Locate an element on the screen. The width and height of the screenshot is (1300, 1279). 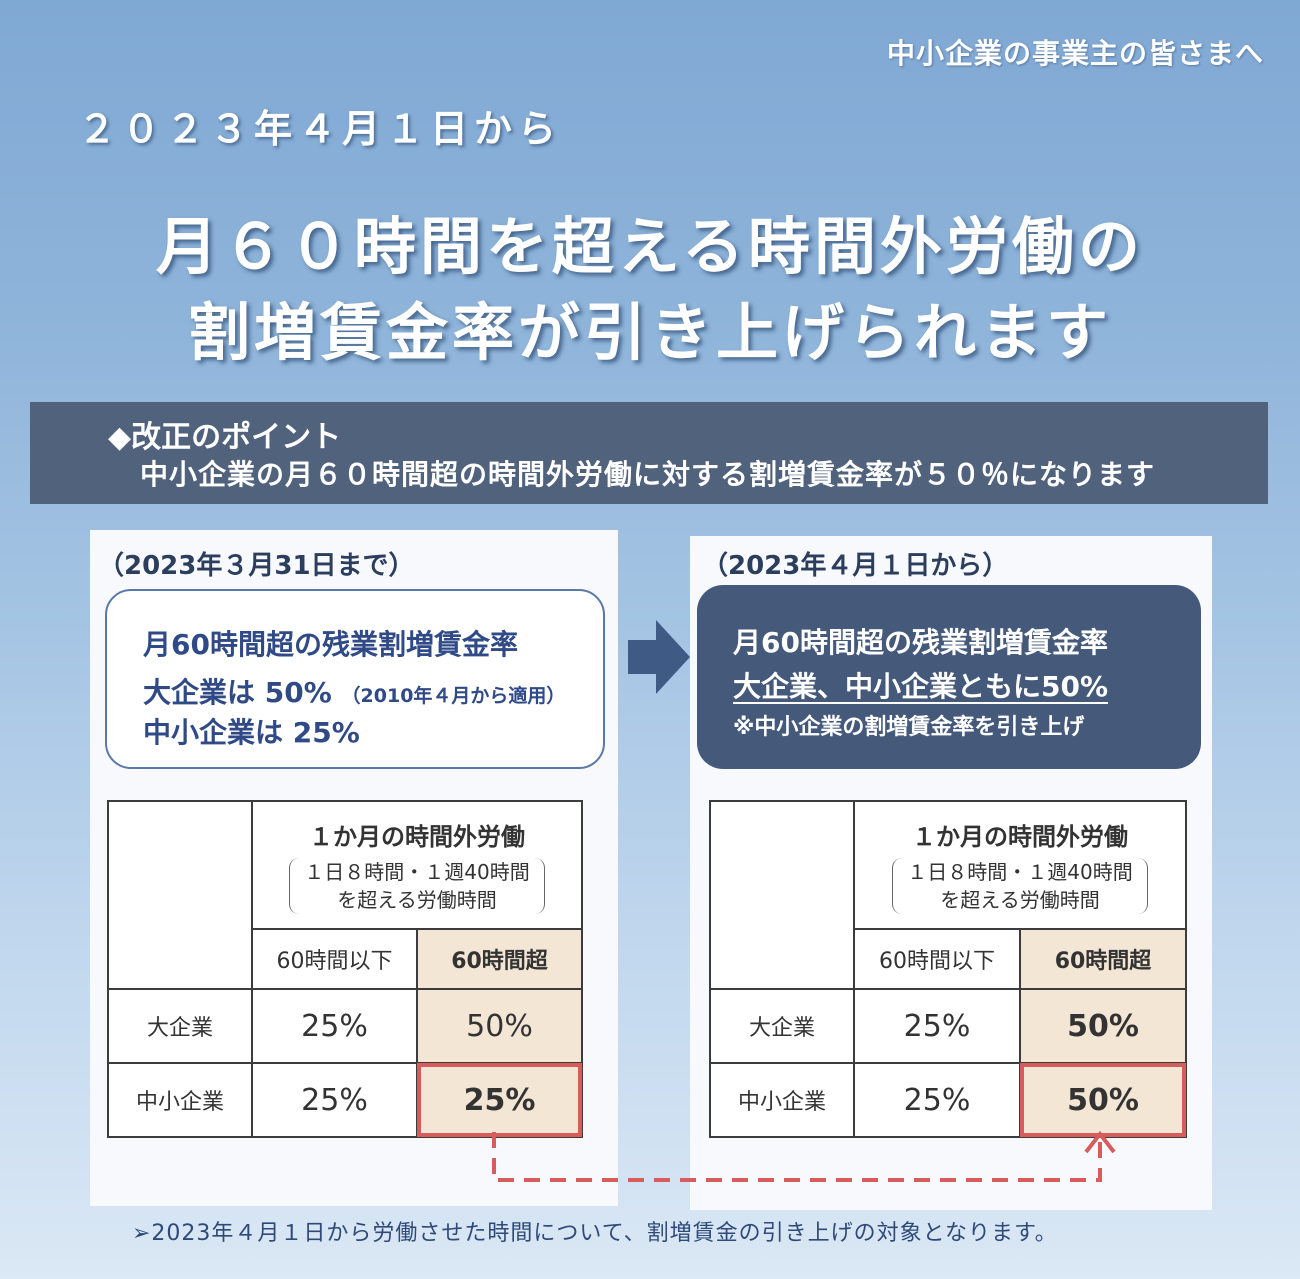
revision-point-band is located at coordinates (649, 453).